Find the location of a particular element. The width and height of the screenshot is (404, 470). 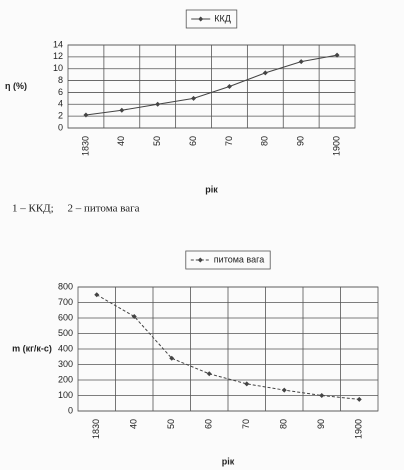

caption: 1 – ККД; 2 – питома вага is located at coordinates (76, 209).